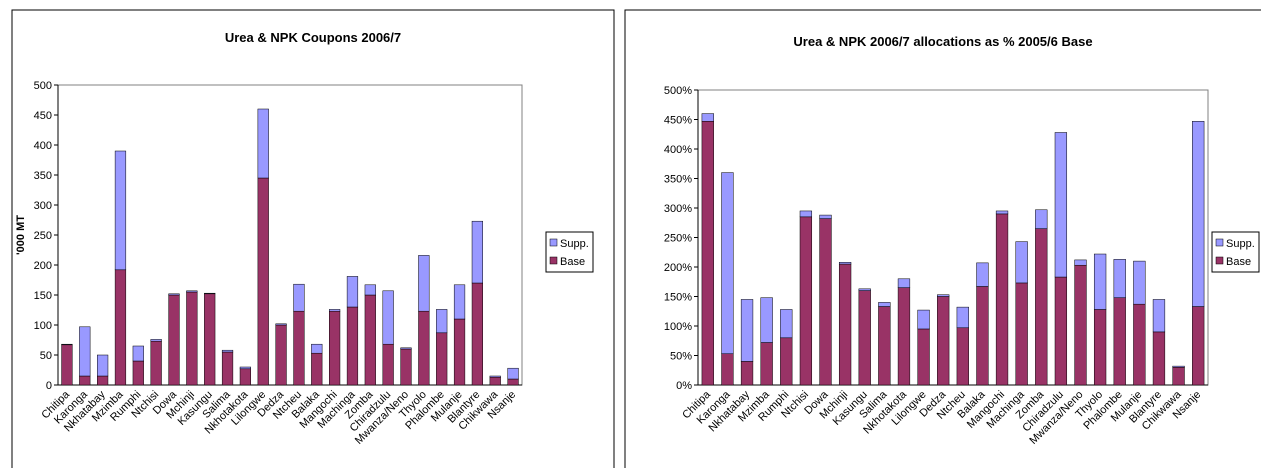 This screenshot has height=468, width=1261. Describe the element at coordinates (684, 386) in the screenshot. I see `y-tick-label: 0%` at that location.